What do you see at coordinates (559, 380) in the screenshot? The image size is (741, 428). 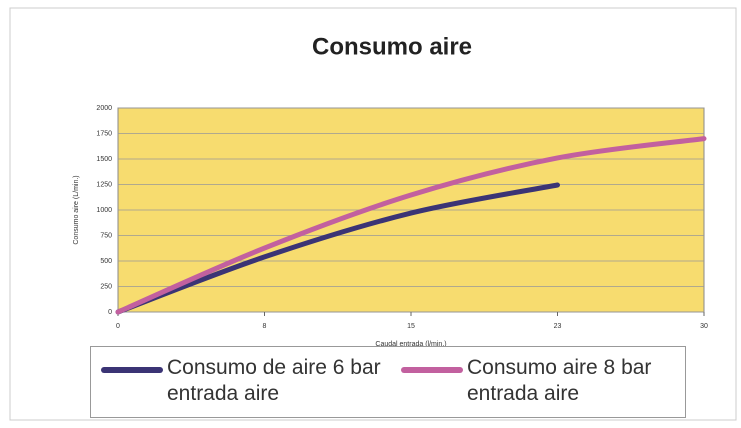 I see `legend-label: Consumo aire 8 bar entrada aire` at bounding box center [559, 380].